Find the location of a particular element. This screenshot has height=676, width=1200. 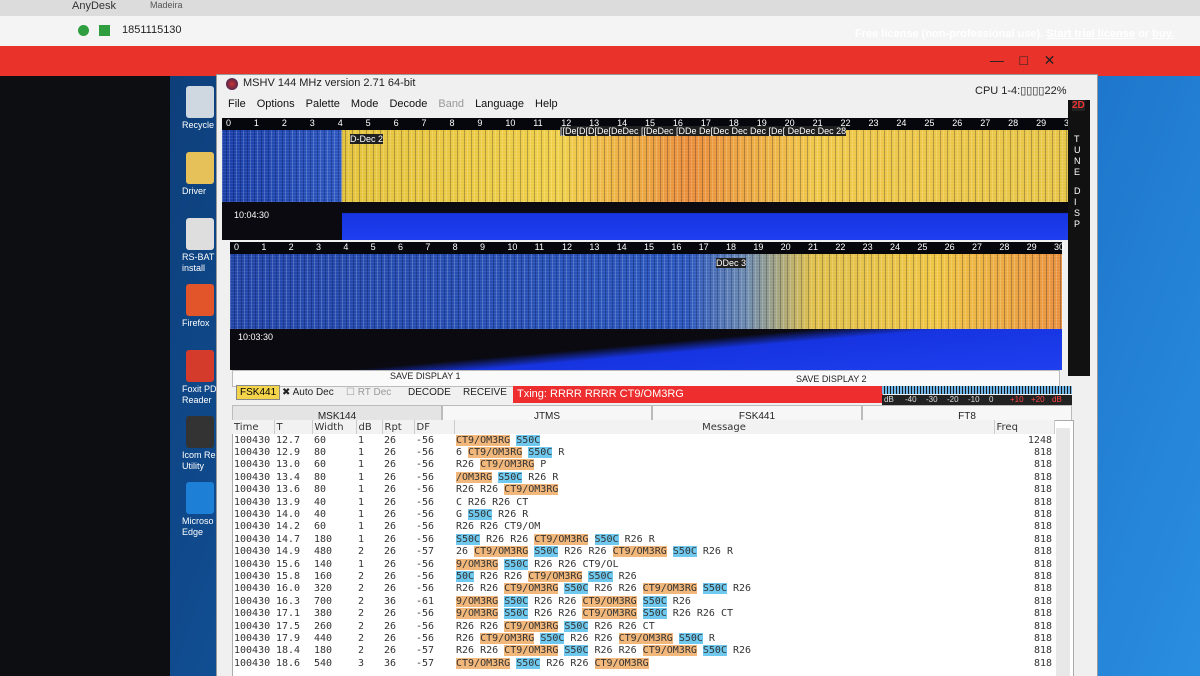

decode-row: 100430 13.4 80 1 26 -56/OM3RG S50C R26 R 818 is located at coordinates (643, 477).